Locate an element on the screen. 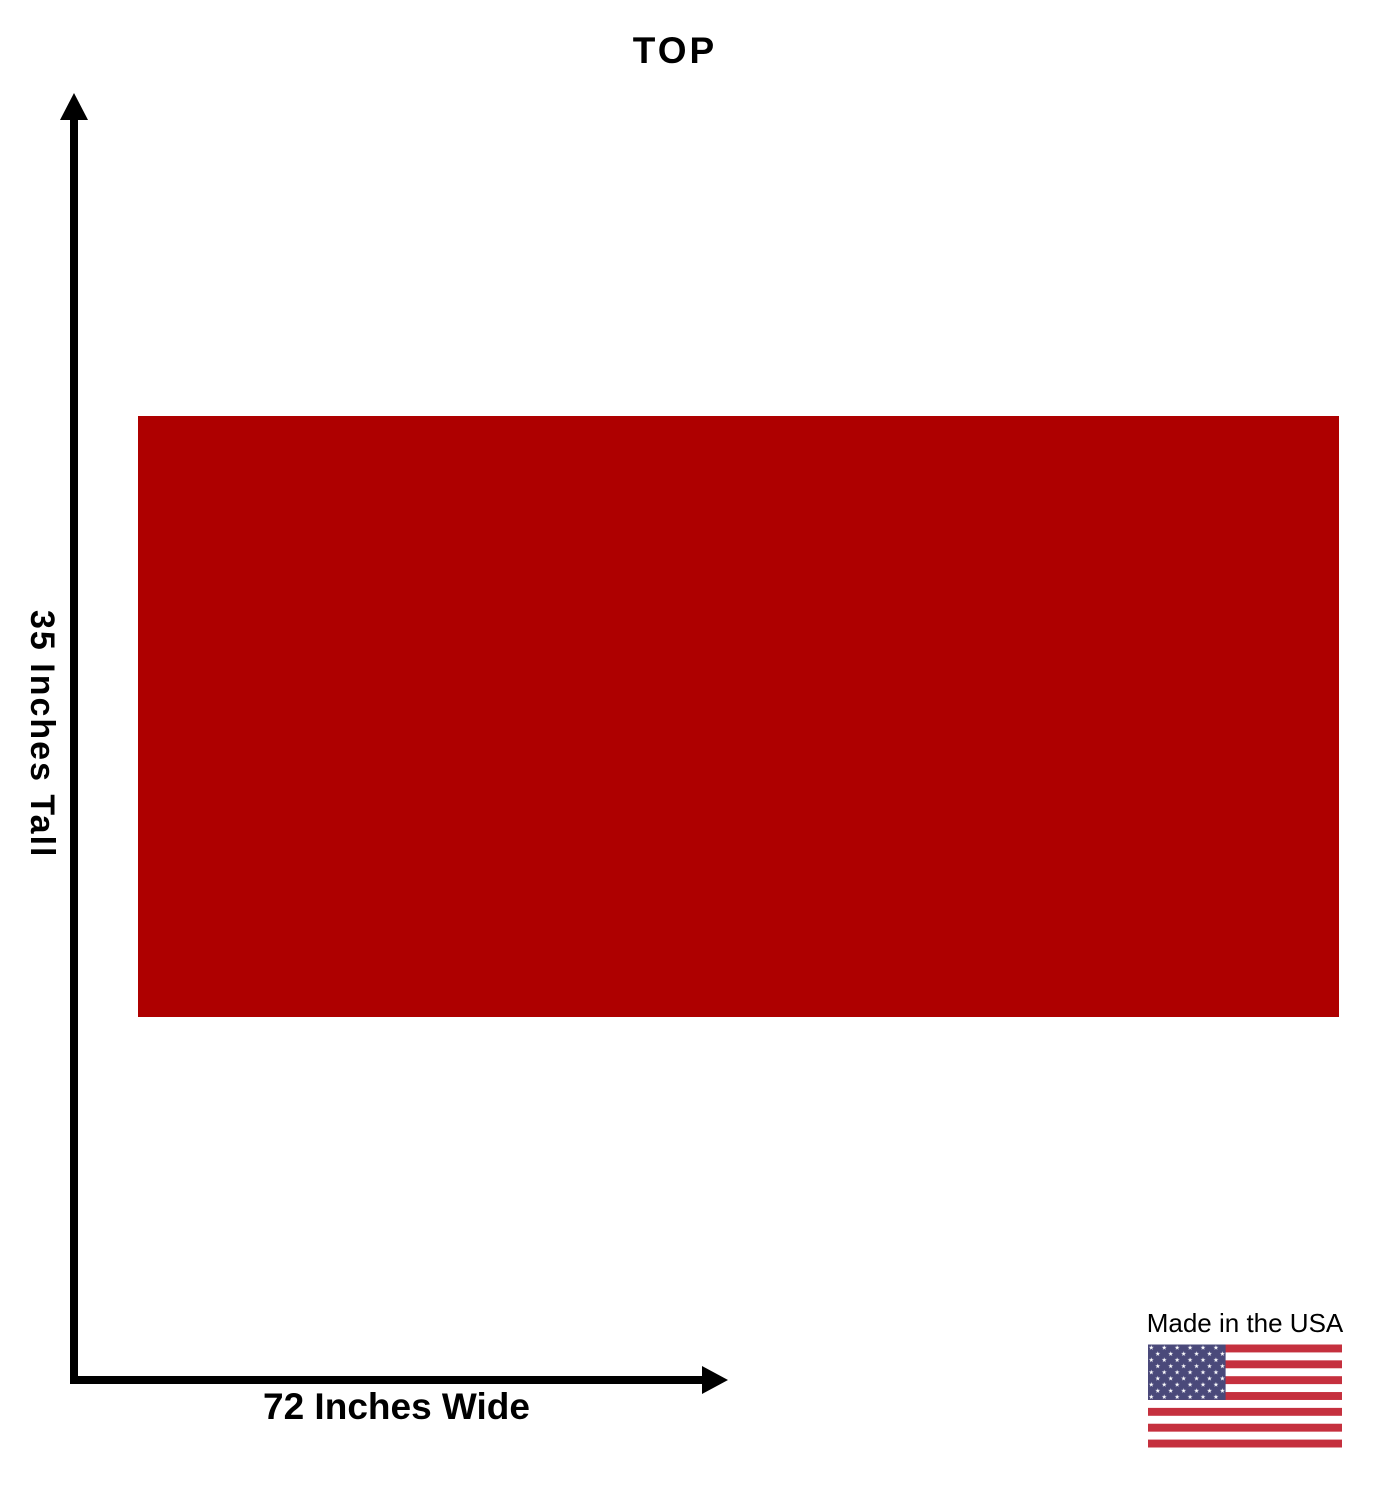 The height and width of the screenshot is (1494, 1400). up-arrow-icon is located at coordinates (74, 738).